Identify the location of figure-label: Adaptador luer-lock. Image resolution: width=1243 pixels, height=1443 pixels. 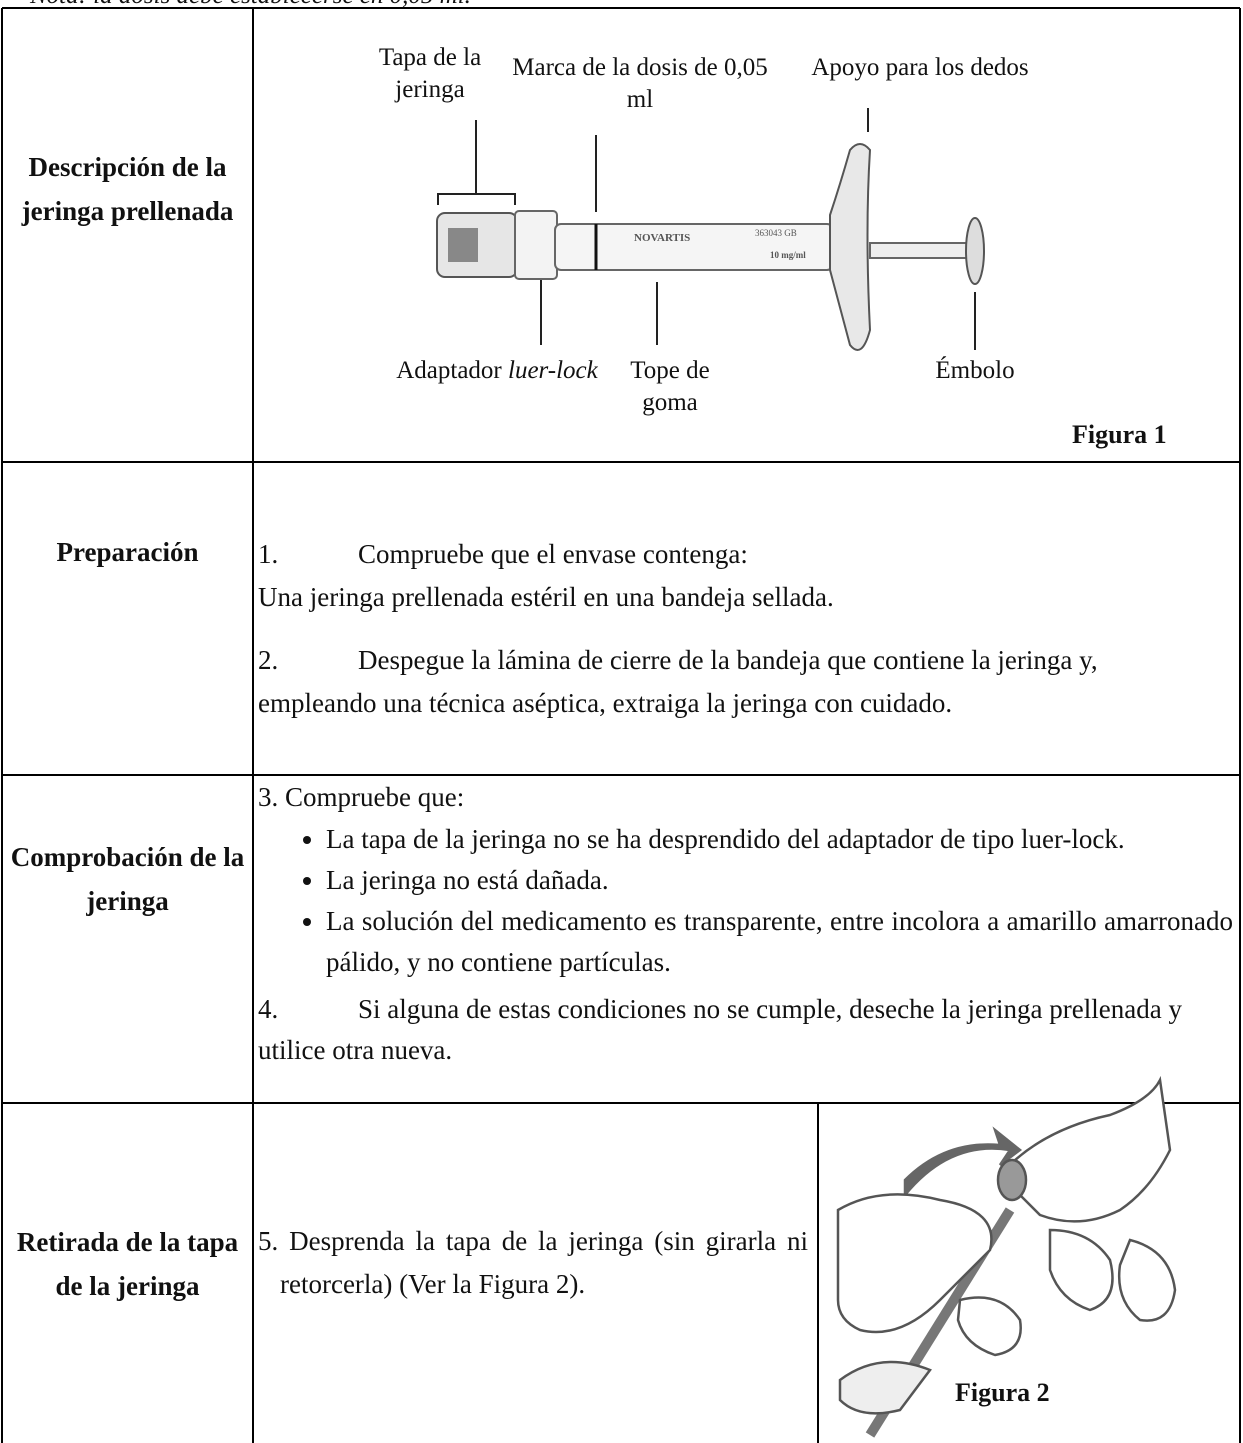
(497, 371).